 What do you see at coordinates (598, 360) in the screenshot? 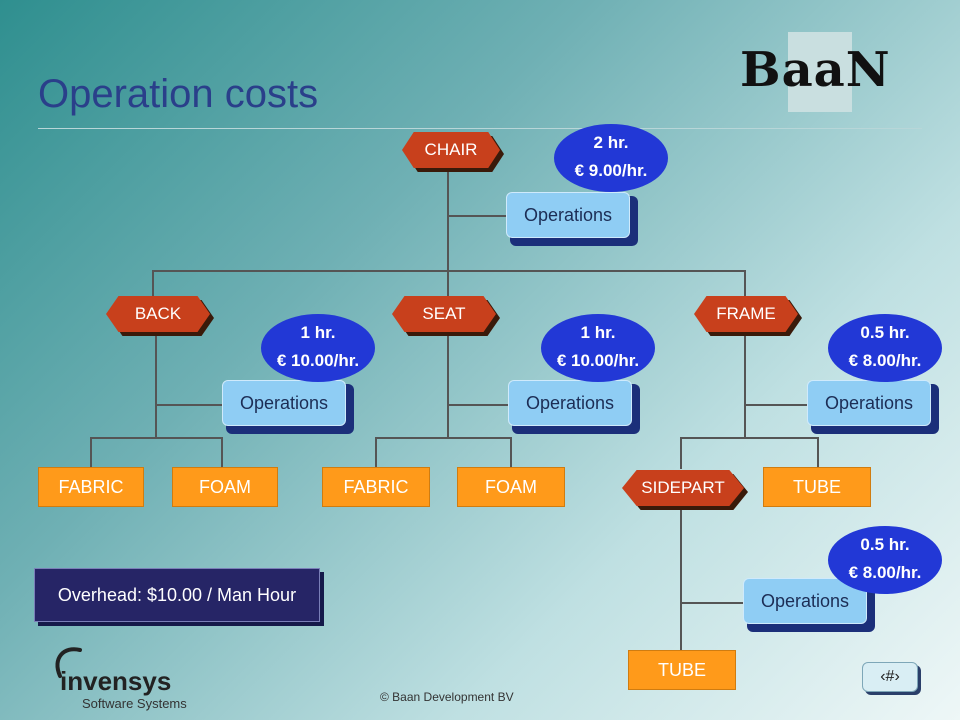
I see `cost-seat-rate: € 10.00/hr.` at bounding box center [598, 360].